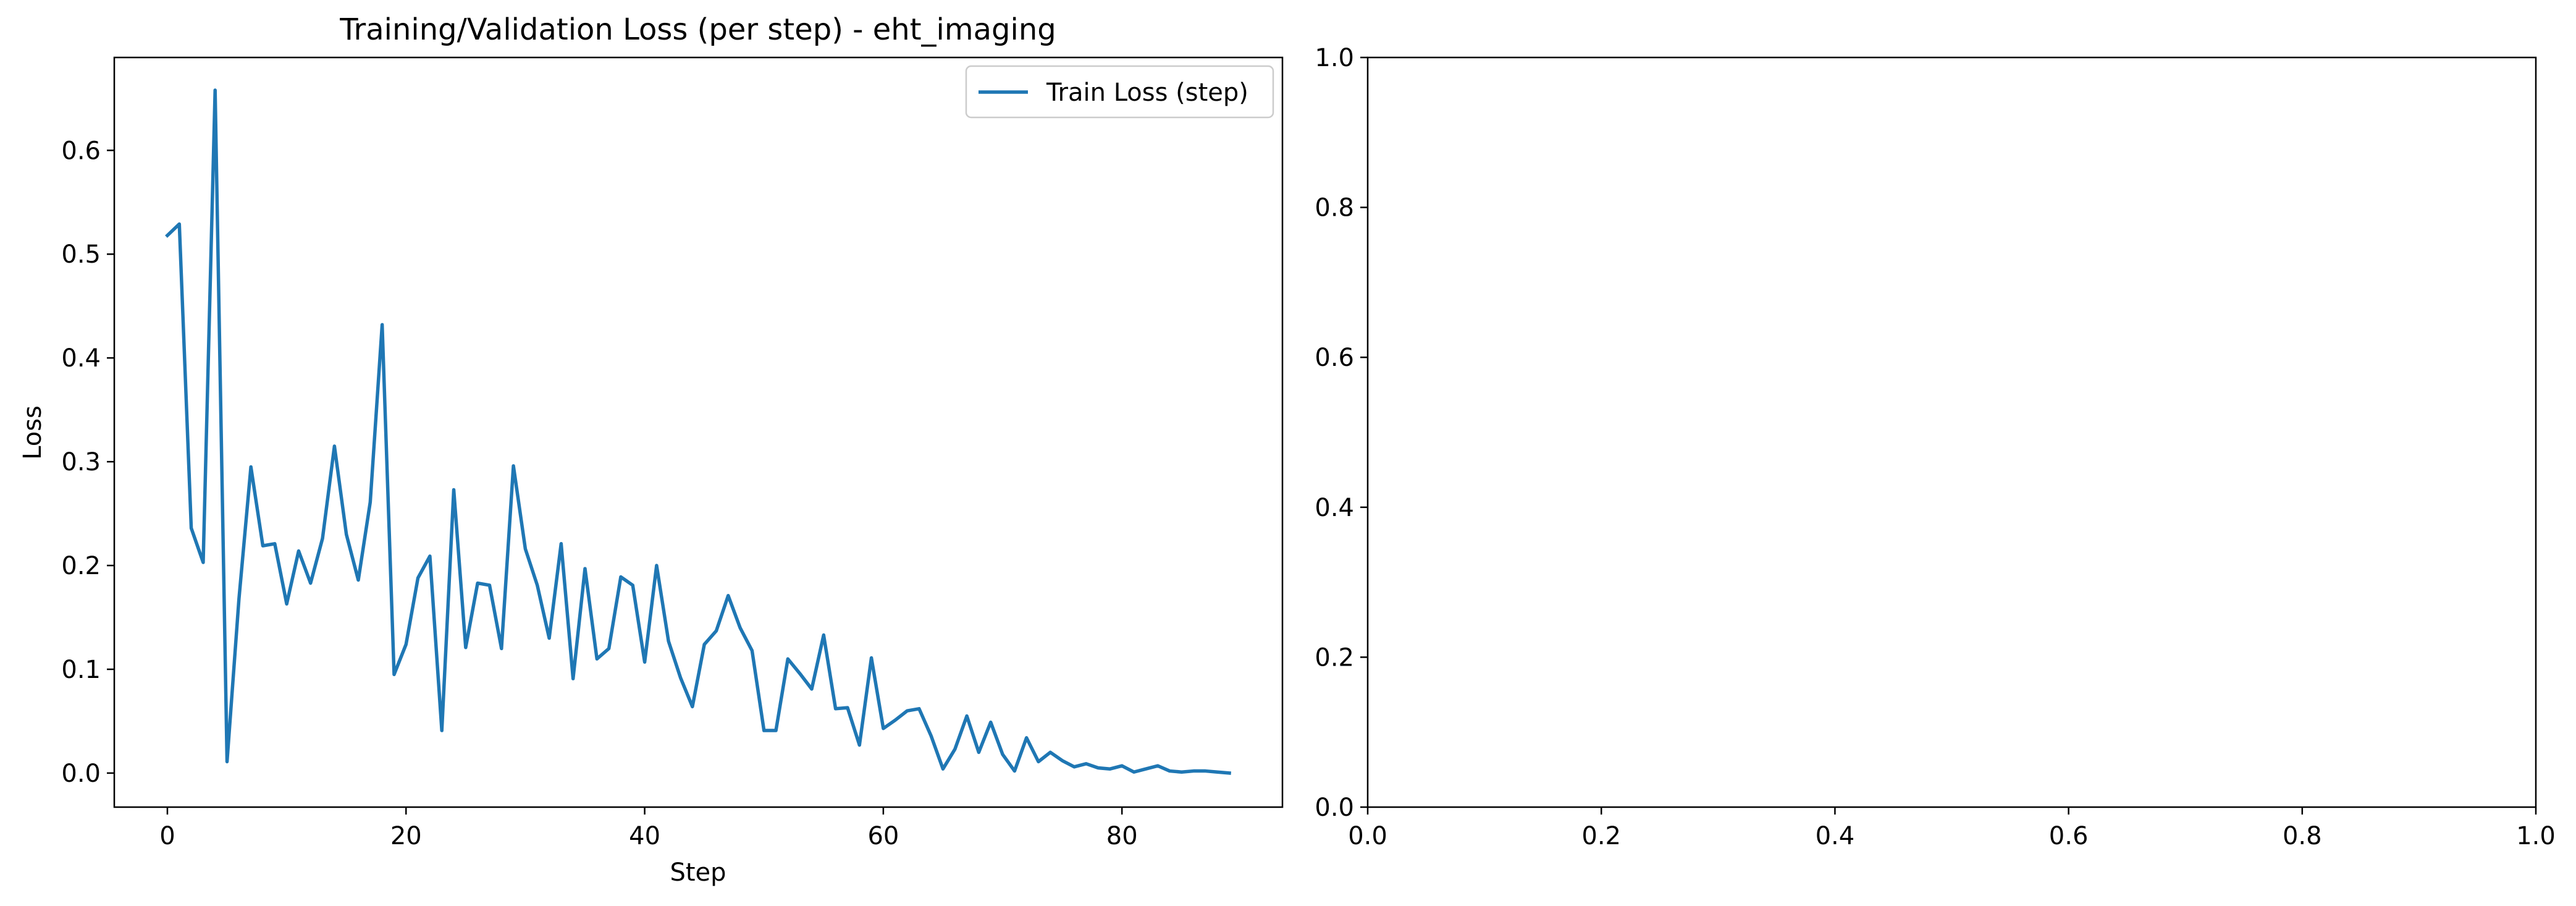 The image size is (2576, 906). Describe the element at coordinates (1334, 58) in the screenshot. I see `y-tick-label: 1.0` at that location.